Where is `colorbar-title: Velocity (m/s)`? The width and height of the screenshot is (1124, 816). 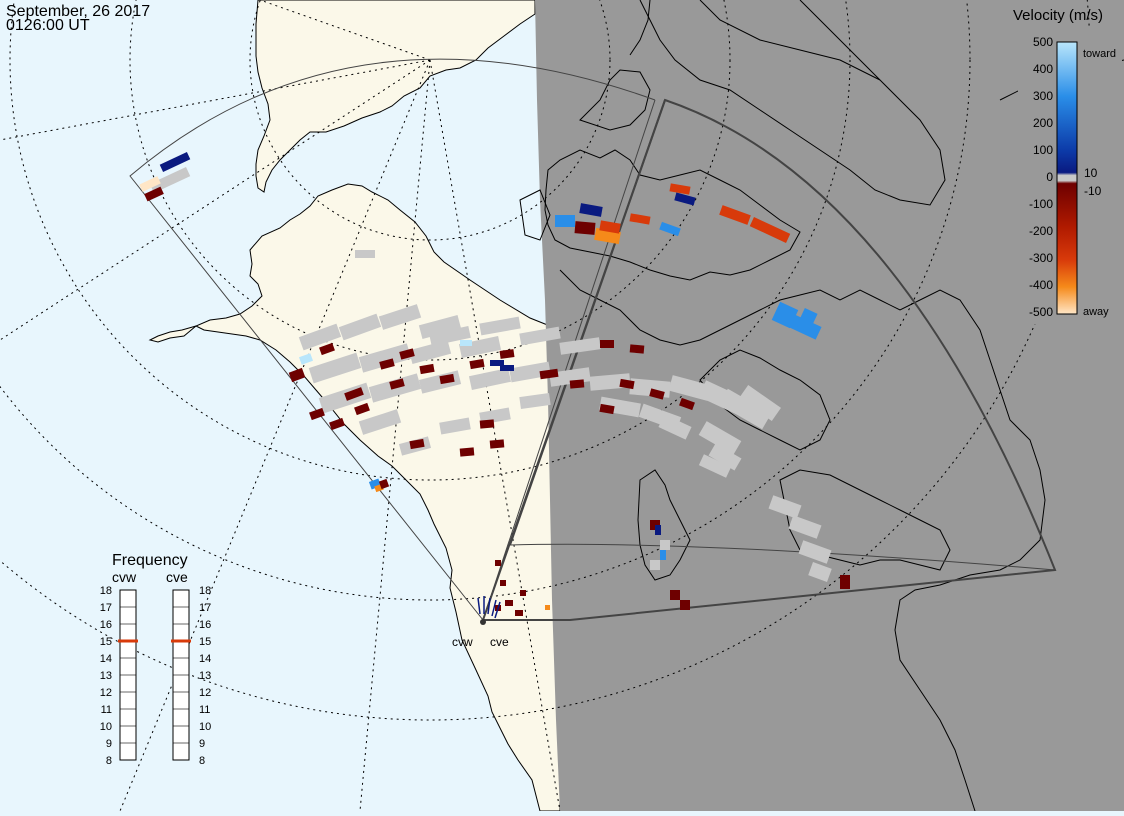
colorbar-title: Velocity (m/s) is located at coordinates (1058, 15).